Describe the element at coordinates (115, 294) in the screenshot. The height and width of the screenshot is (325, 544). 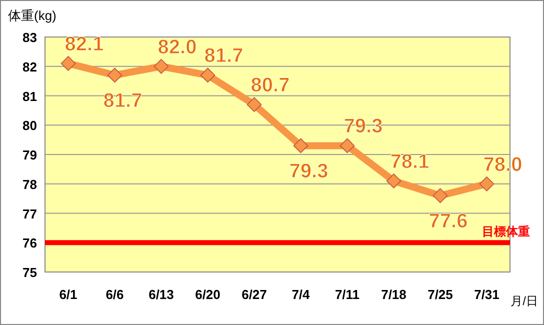
I see `x-tick-label: 6/6` at that location.